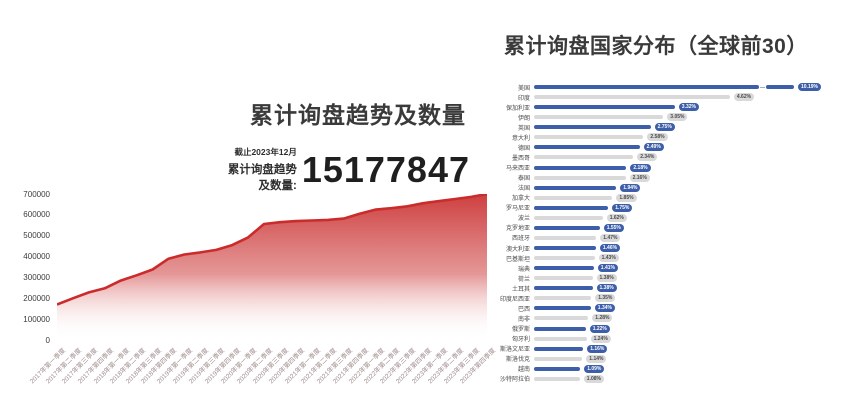 Image resolution: width=852 pixels, height=411 pixels. What do you see at coordinates (523, 88) in the screenshot?
I see `country-label: 美国` at bounding box center [523, 88].